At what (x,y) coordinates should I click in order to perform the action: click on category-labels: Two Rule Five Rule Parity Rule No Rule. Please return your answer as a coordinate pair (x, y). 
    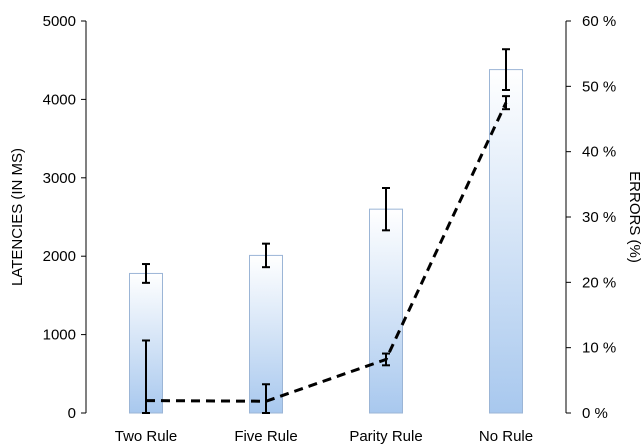
    Looking at the image, I should click on (324, 436).